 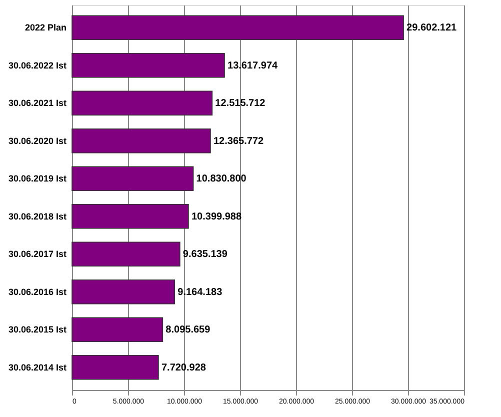 What do you see at coordinates (45, 27) in the screenshot?
I see `y-tick-label: 2022 Plan` at bounding box center [45, 27].